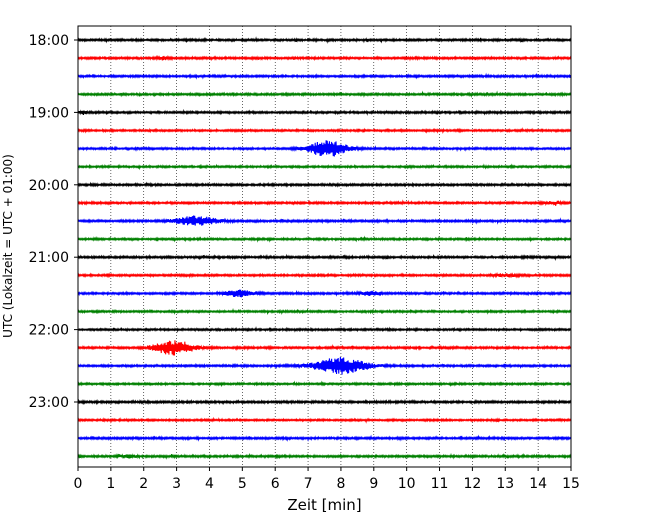 The height and width of the screenshot is (520, 650). Describe the element at coordinates (324, 112) in the screenshot. I see `trace-row-1900` at that location.